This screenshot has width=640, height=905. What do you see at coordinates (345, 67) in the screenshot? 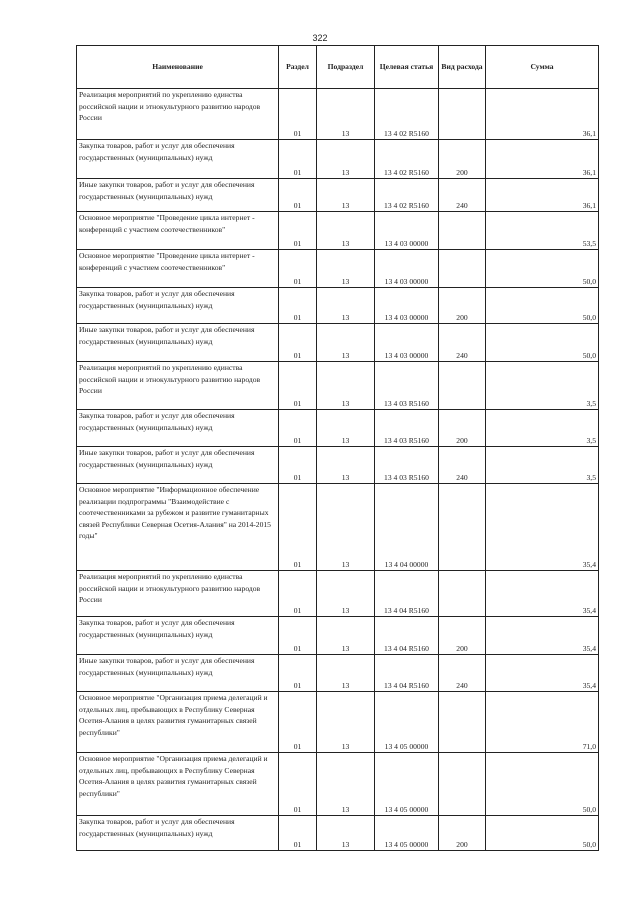
I see `header-podrazdel: Подраздел` at bounding box center [345, 67].